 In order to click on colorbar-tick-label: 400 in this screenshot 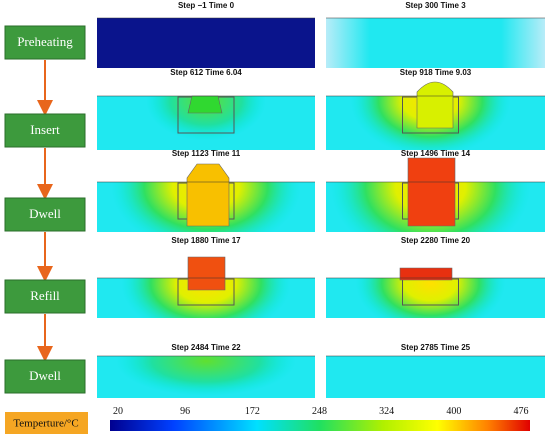, I will do `click(453, 411)`.